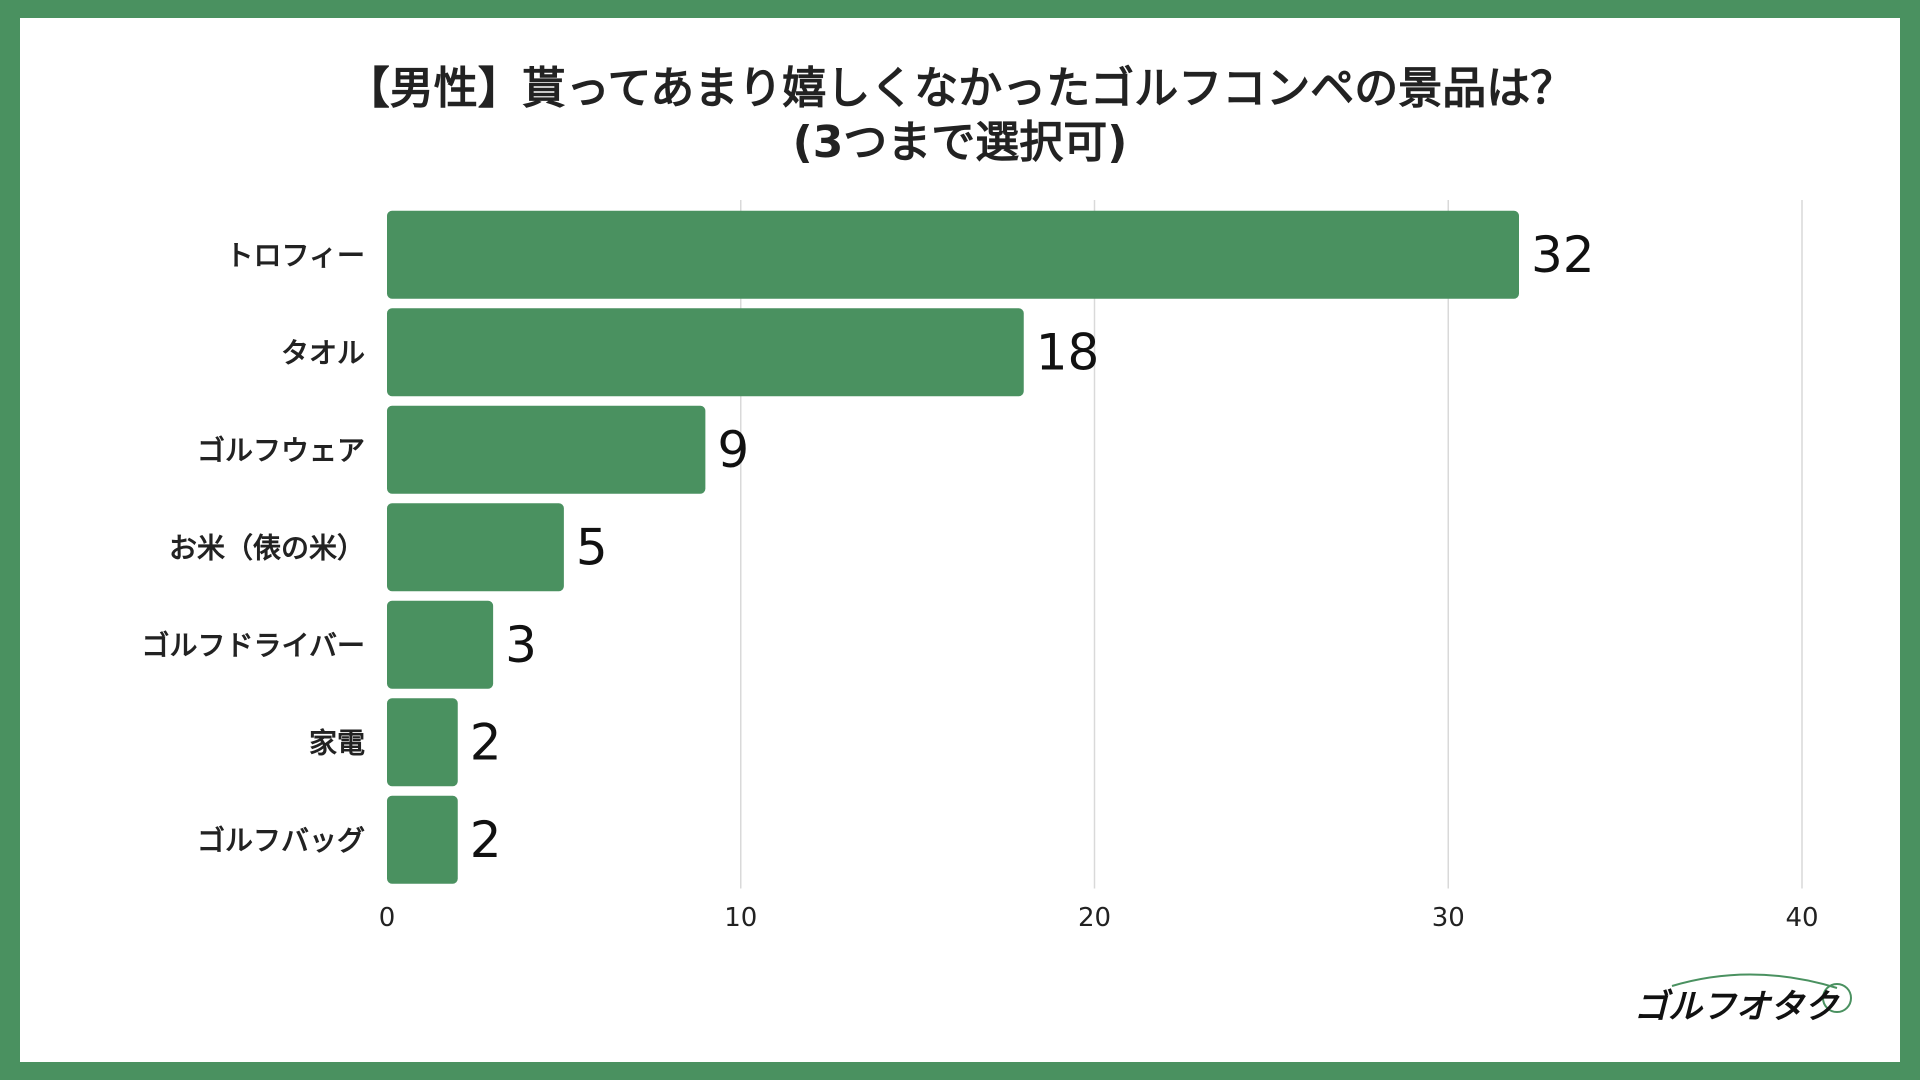 The image size is (1920, 1080). Describe the element at coordinates (295, 255) in the screenshot. I see `category-label: トロフィー` at that location.